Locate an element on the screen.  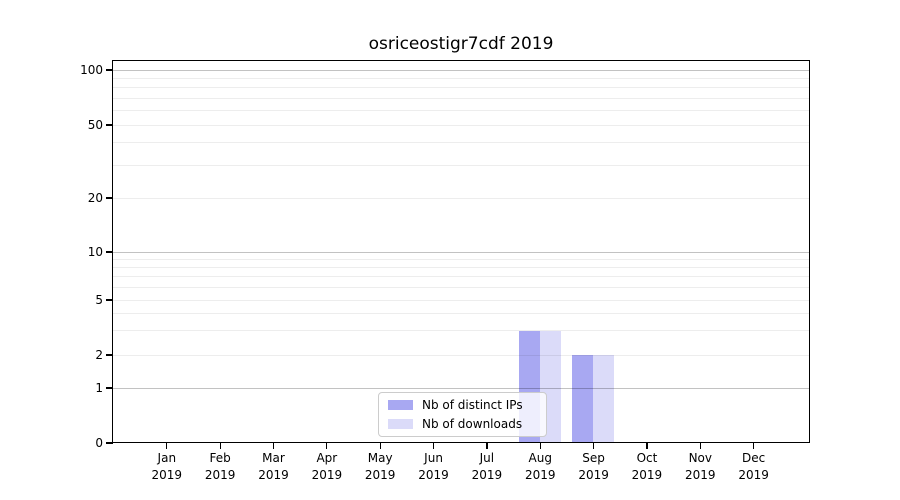
x-tick-jan is located at coordinates (167, 446).